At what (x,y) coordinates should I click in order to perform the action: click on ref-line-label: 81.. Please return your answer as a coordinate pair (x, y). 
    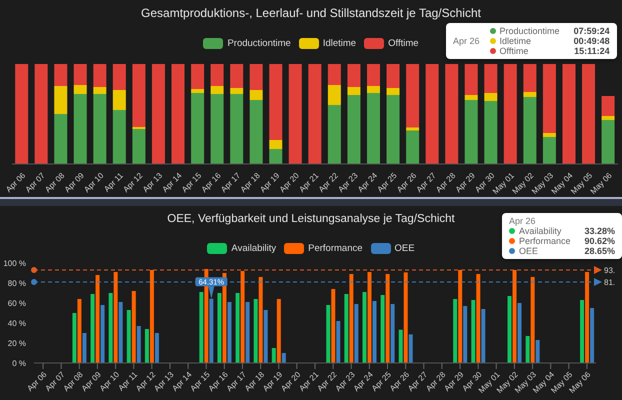
    Looking at the image, I should click on (610, 282).